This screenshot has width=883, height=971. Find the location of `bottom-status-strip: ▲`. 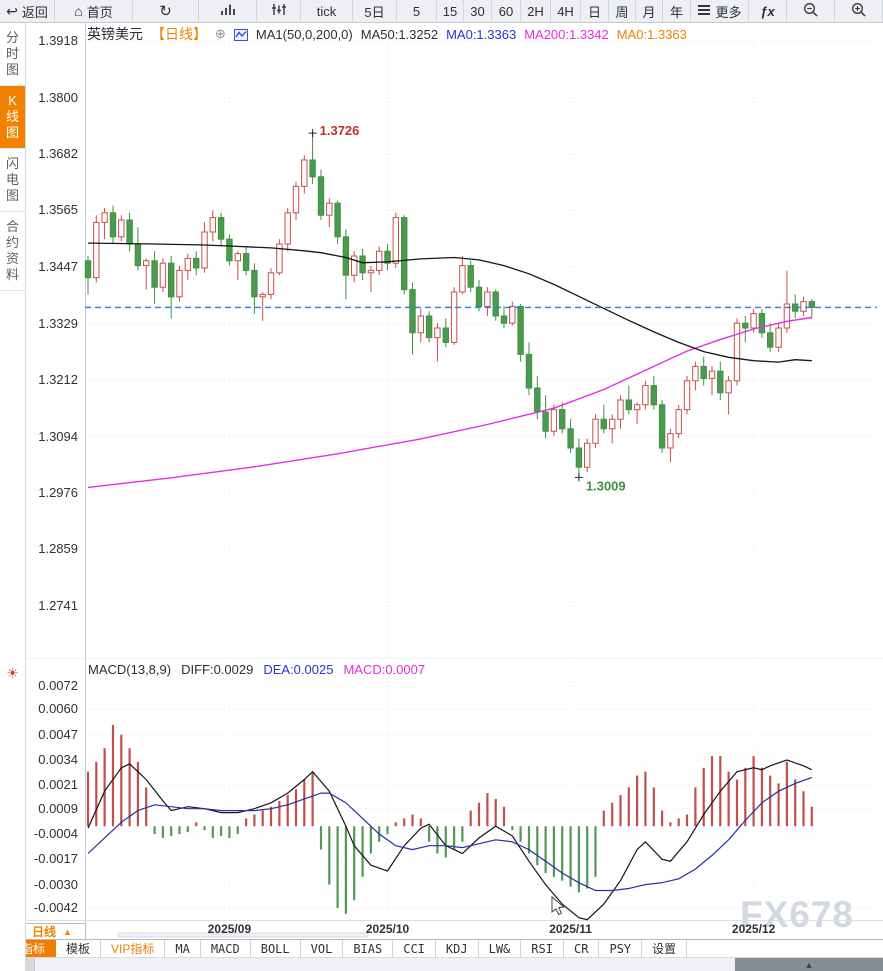

bottom-status-strip: ▲ is located at coordinates (441, 964).